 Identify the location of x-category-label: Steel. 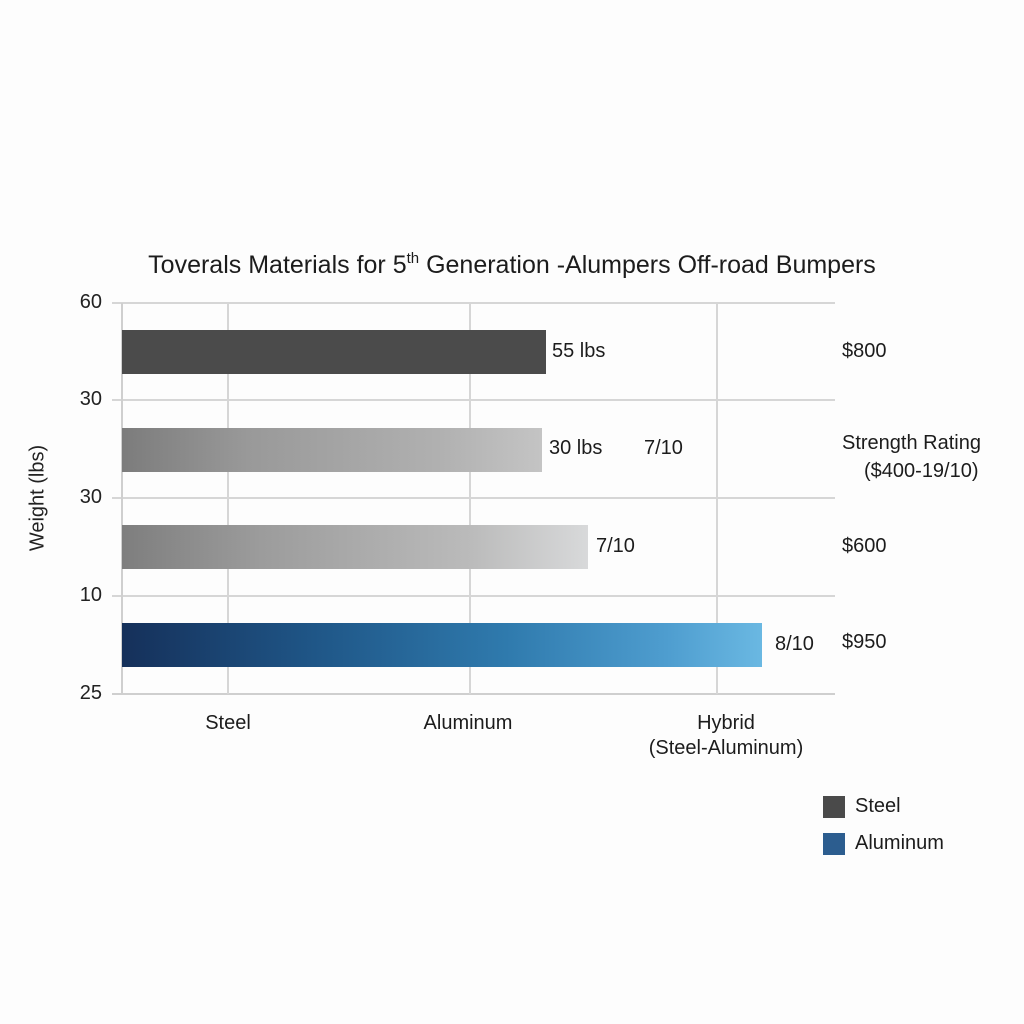
(228, 723).